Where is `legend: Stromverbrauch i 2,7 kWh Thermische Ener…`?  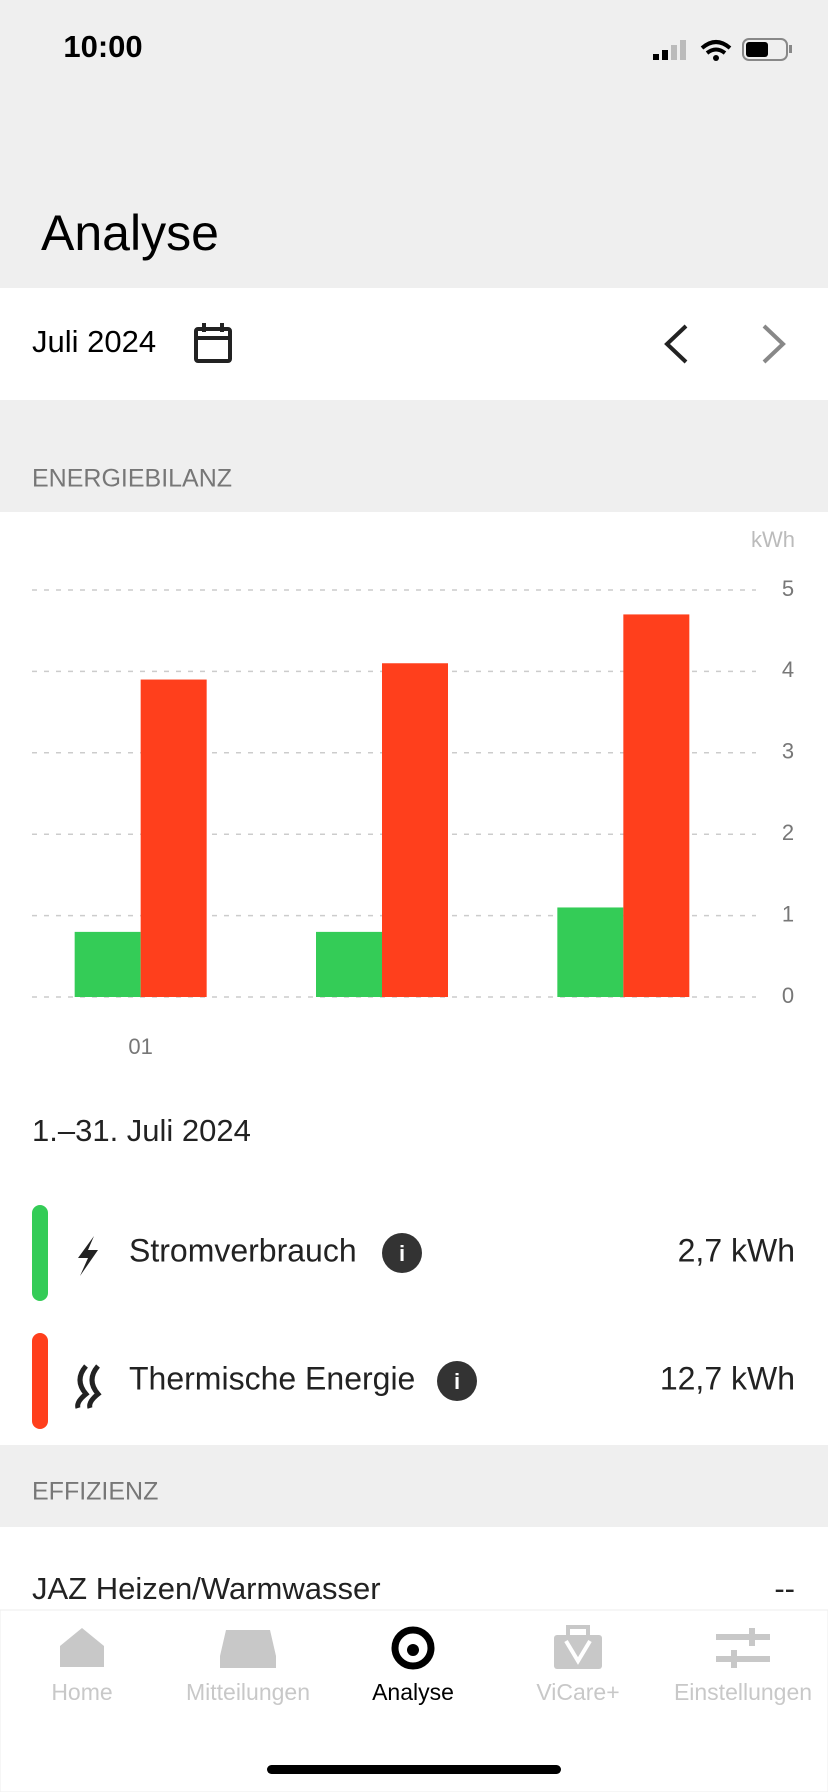 legend: Stromverbrauch i 2,7 kWh Thermische Ener… is located at coordinates (413, 1317).